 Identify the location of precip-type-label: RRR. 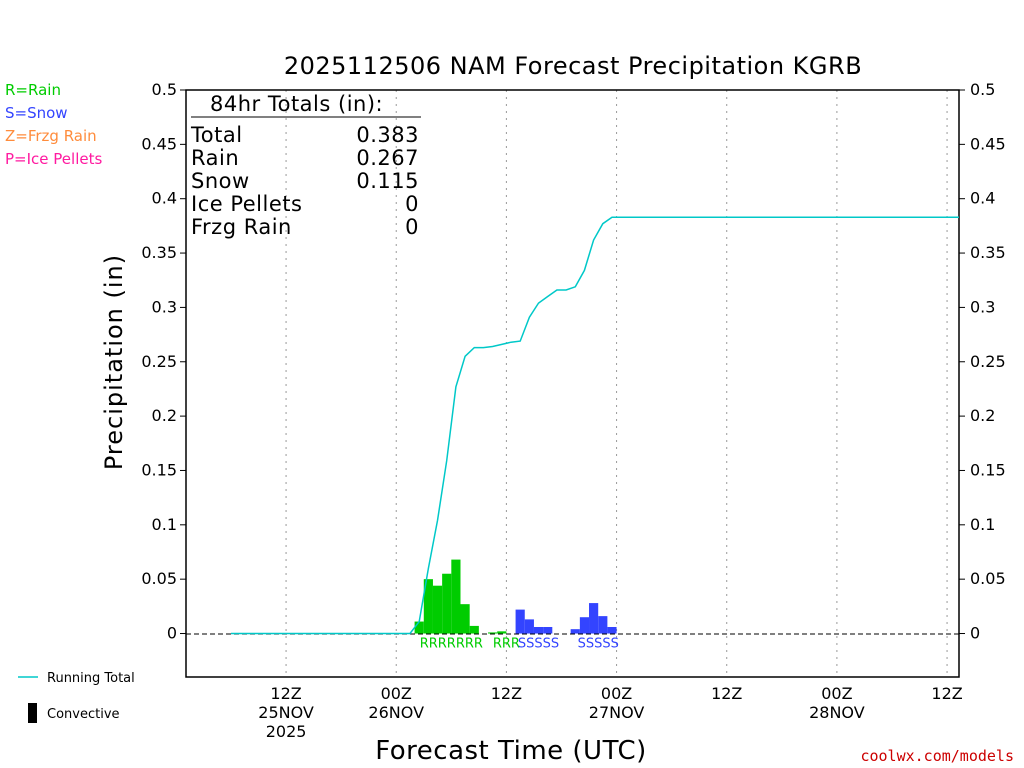
(506, 644).